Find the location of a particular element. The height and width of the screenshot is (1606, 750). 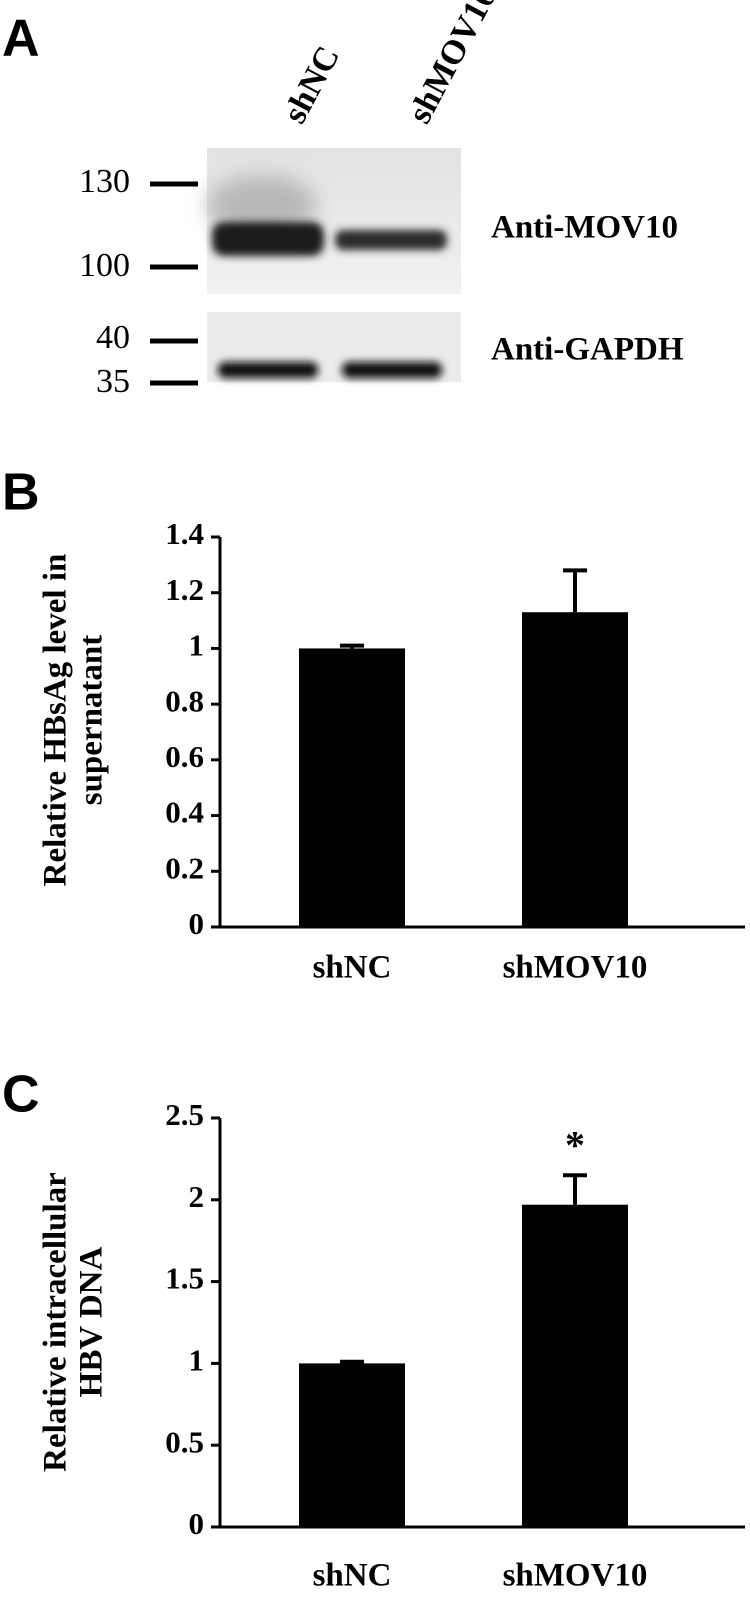

blot-mov10 is located at coordinates (334, 221).